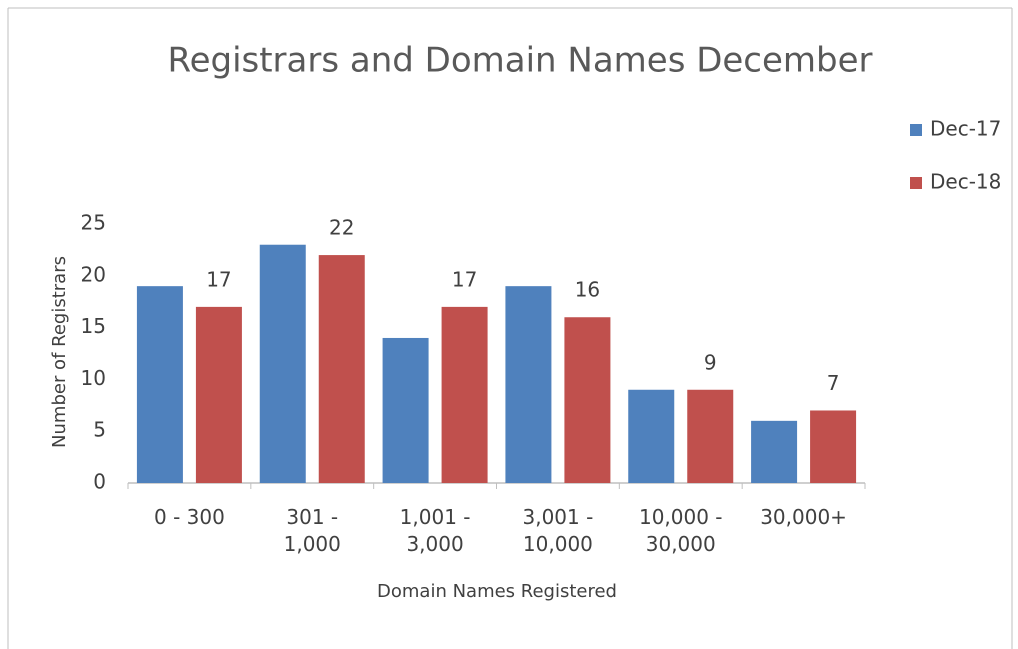 The width and height of the screenshot is (1018, 649). I want to click on x-tick-label: 1,001 - 3,000, so click(435, 530).